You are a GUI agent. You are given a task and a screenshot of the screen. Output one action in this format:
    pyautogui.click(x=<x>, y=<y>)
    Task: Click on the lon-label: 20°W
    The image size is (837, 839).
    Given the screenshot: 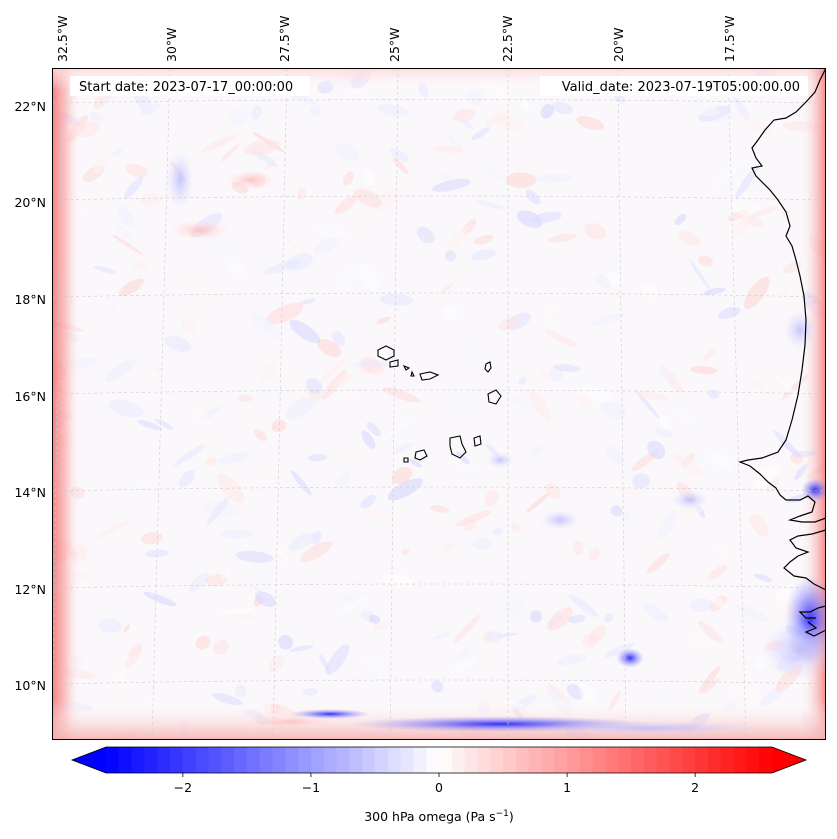 What is the action you would take?
    pyautogui.click(x=618, y=44)
    